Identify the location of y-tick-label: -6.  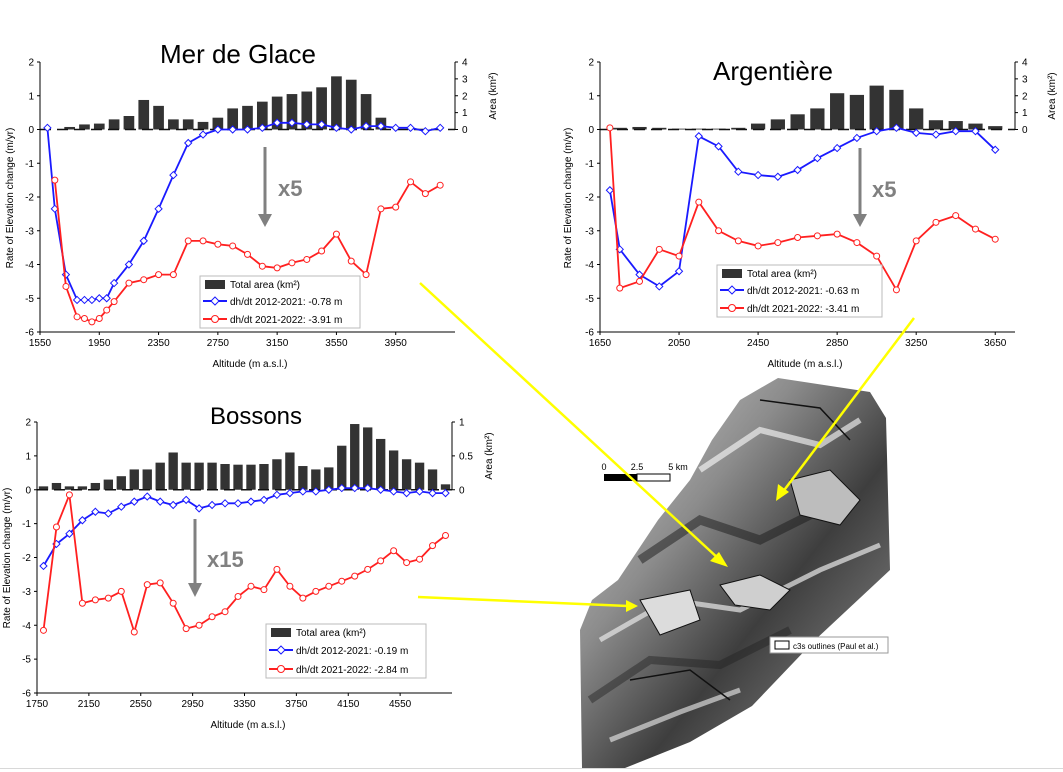
(29, 333).